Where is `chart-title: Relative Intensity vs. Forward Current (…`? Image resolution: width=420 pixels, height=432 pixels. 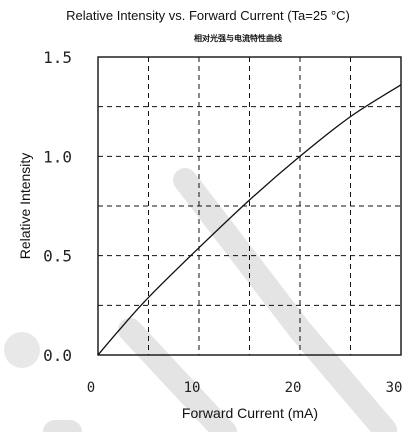
chart-title: Relative Intensity vs. Forward Current (… is located at coordinates (208, 15).